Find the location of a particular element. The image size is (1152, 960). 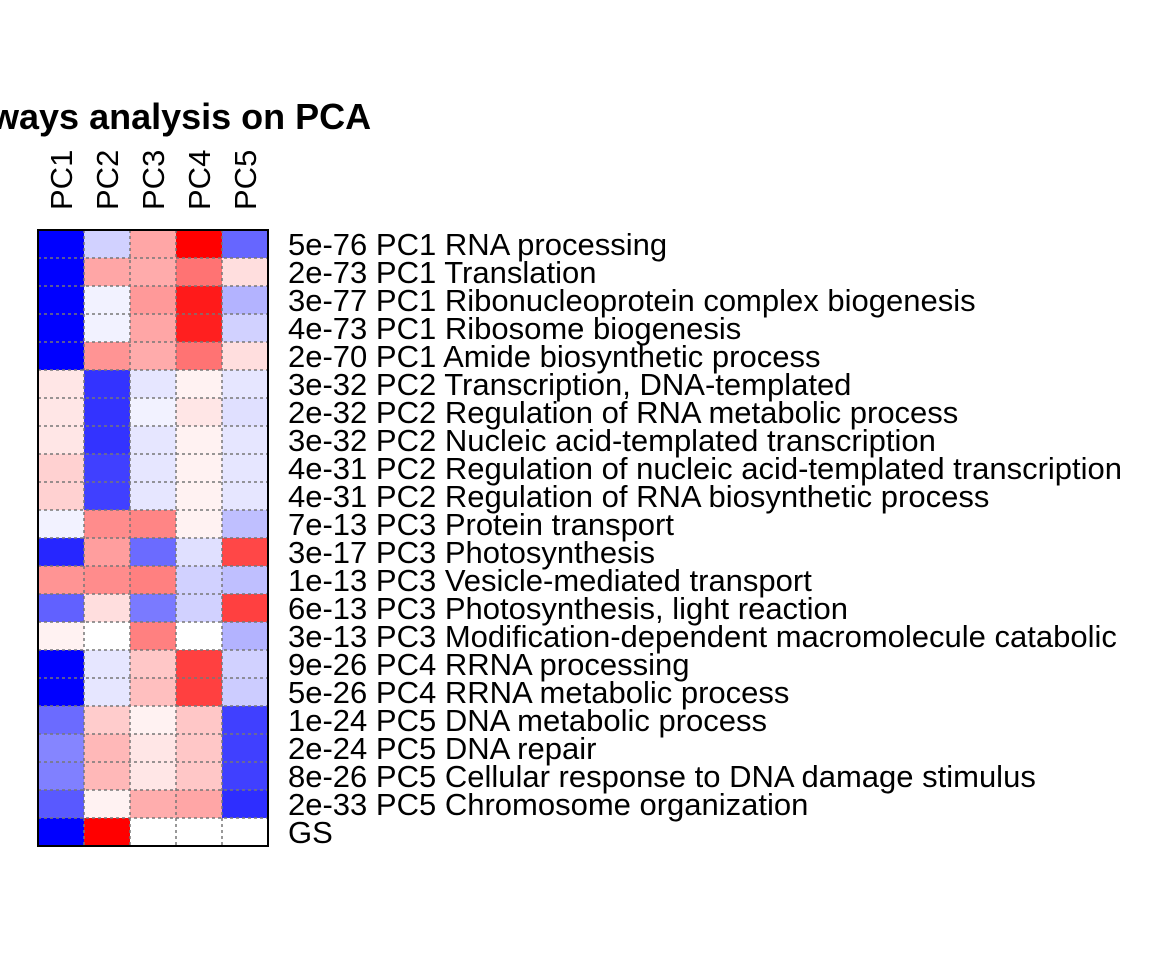

row-label: 9e-26 PC4 RRNA processing is located at coordinates (488, 664).